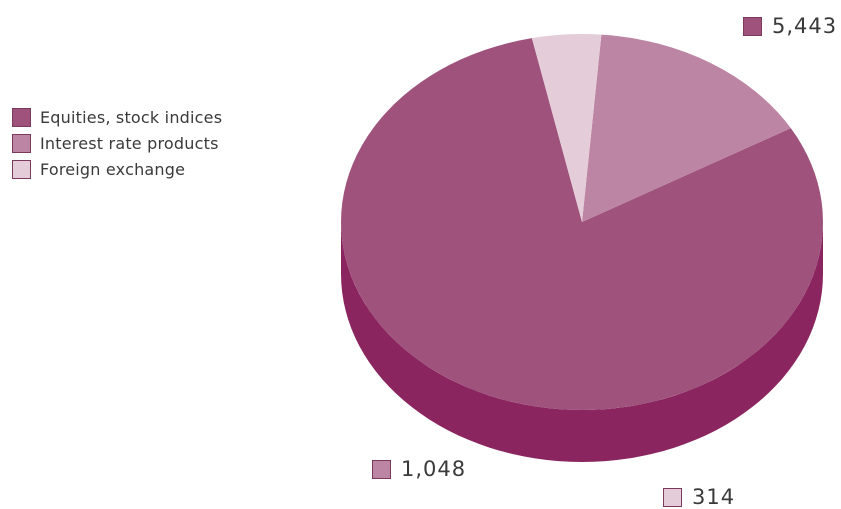 The image size is (841, 509). What do you see at coordinates (129, 143) in the screenshot?
I see `legend-label-interest-rate: Interest rate products` at bounding box center [129, 143].